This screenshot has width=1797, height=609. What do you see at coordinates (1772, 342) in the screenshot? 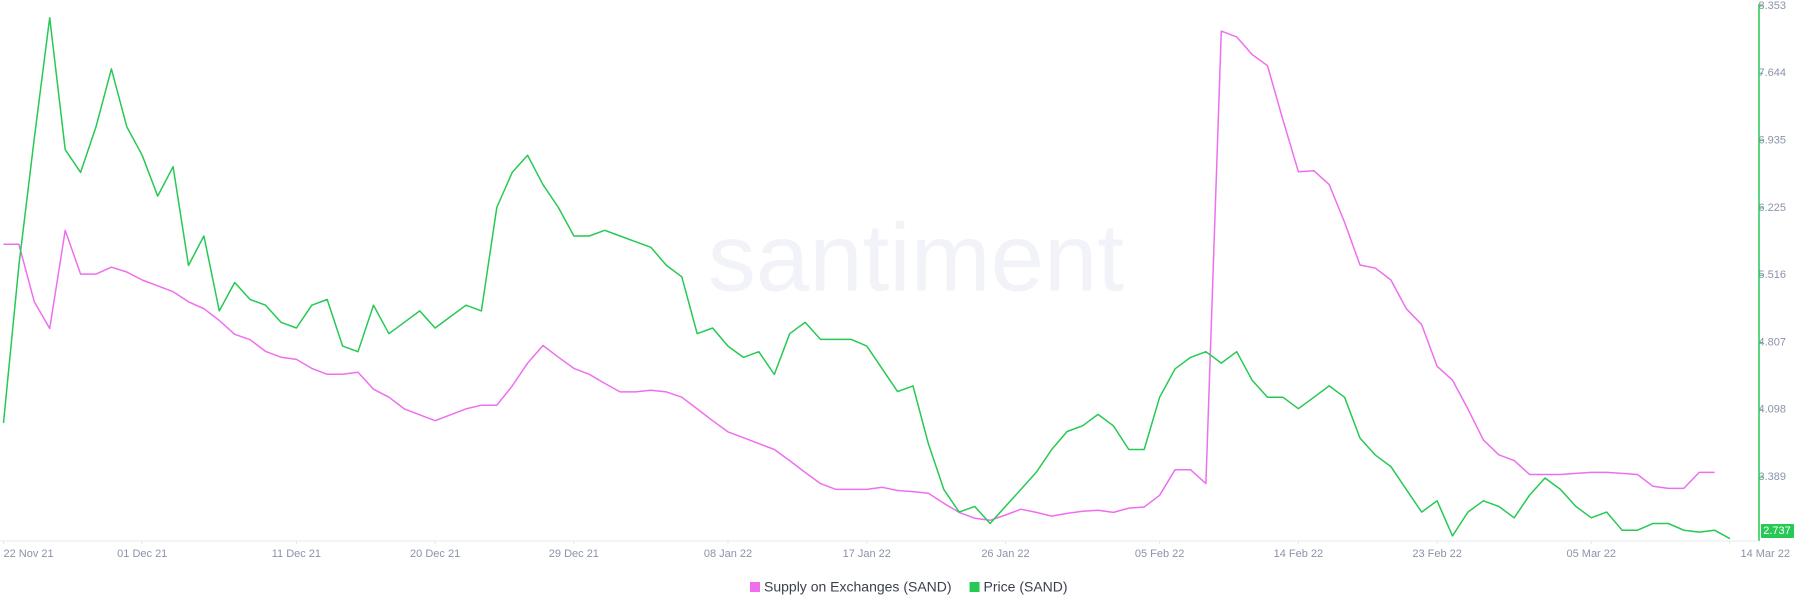
I see `y-tick-label: 4.807` at bounding box center [1772, 342].